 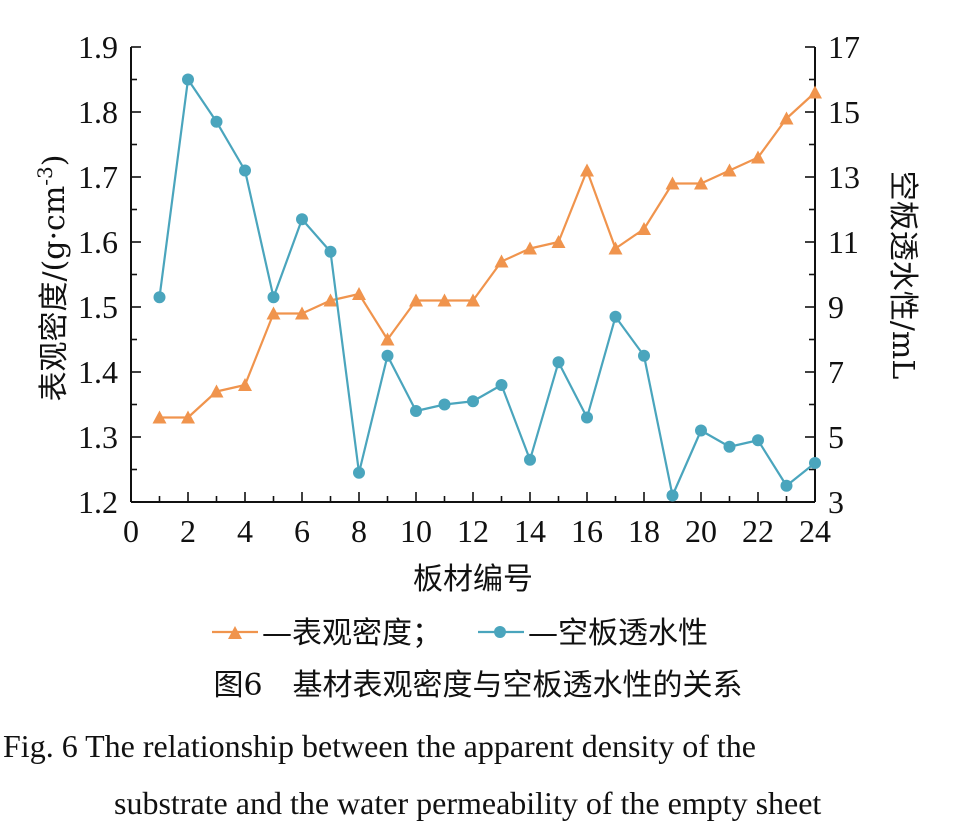 I want to click on x-tick-label: 2, so click(x=188, y=531).